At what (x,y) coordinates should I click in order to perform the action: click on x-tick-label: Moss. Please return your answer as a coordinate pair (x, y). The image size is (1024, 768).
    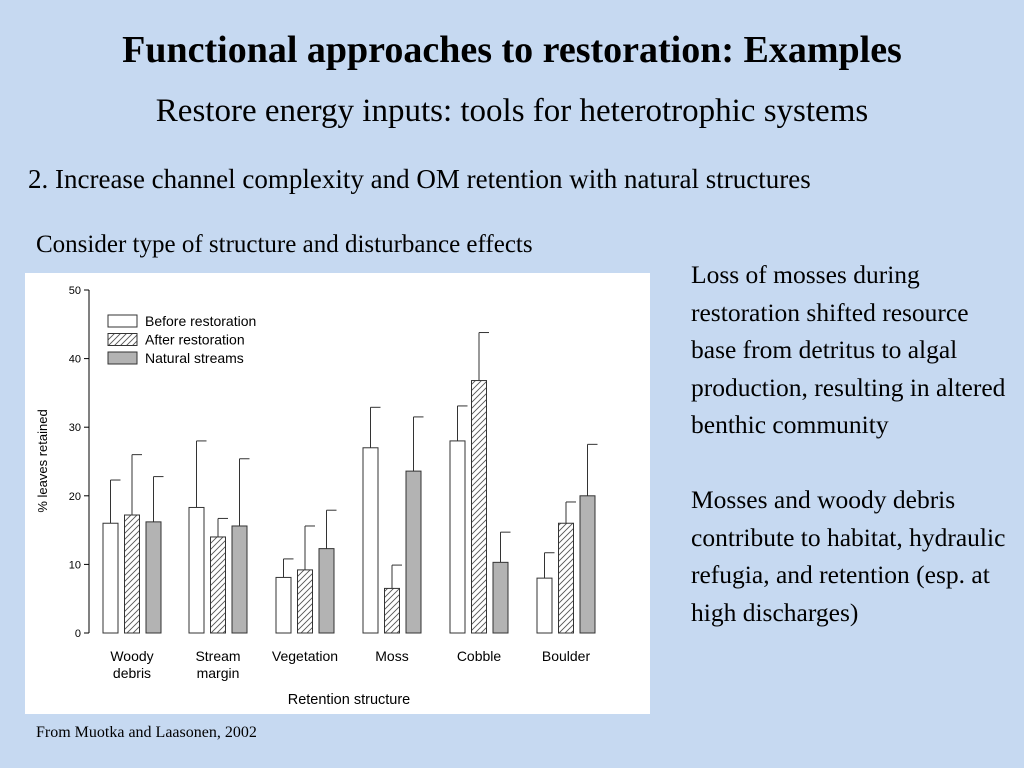
    Looking at the image, I should click on (391, 656).